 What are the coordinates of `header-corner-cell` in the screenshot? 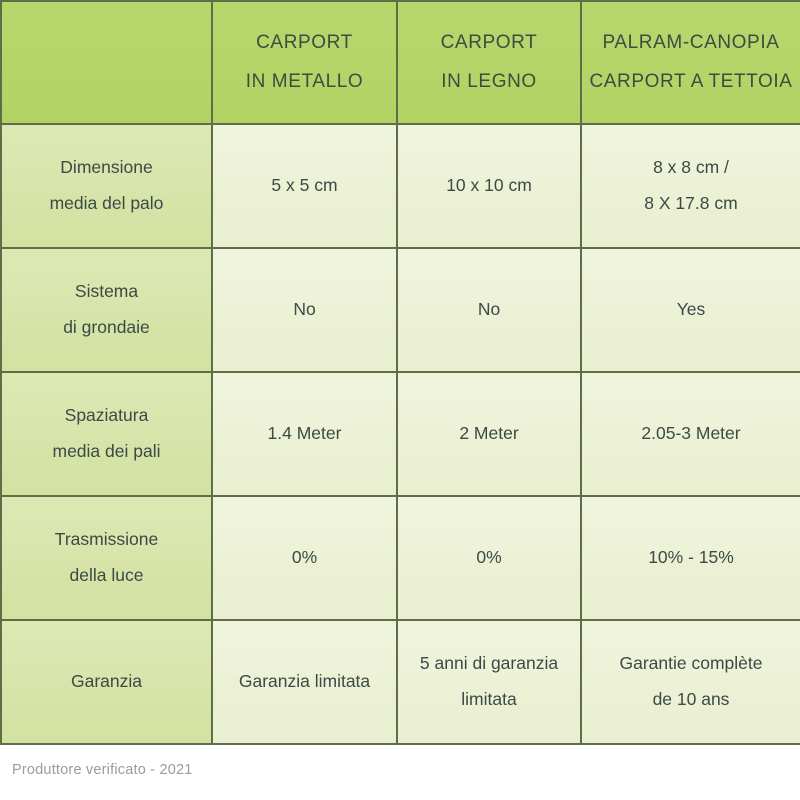 It's located at (106, 62).